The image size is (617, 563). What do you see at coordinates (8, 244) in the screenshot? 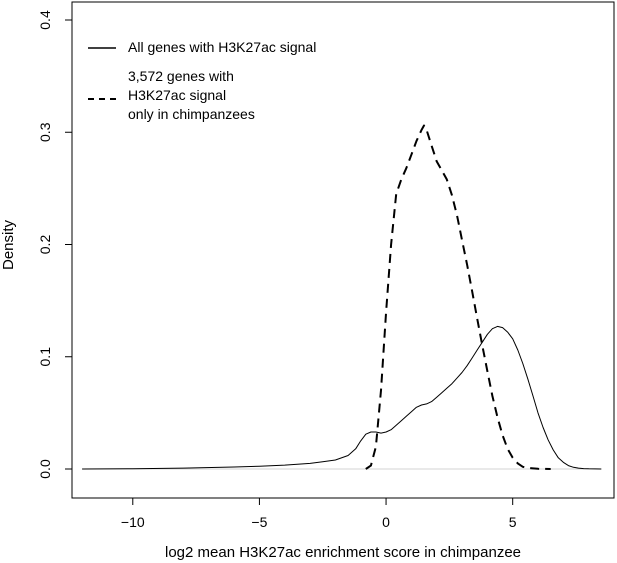
I see `y-axis-title: Density` at bounding box center [8, 244].